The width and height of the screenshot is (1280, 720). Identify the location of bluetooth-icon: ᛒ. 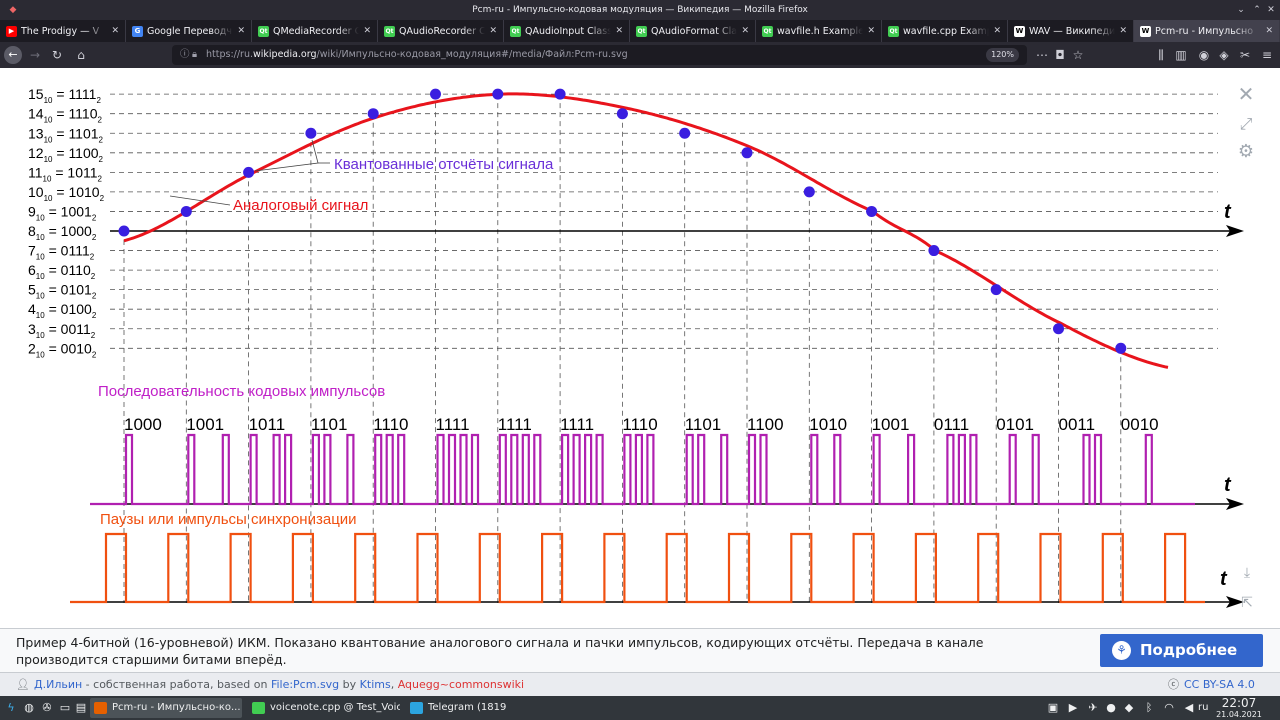
(1149, 707).